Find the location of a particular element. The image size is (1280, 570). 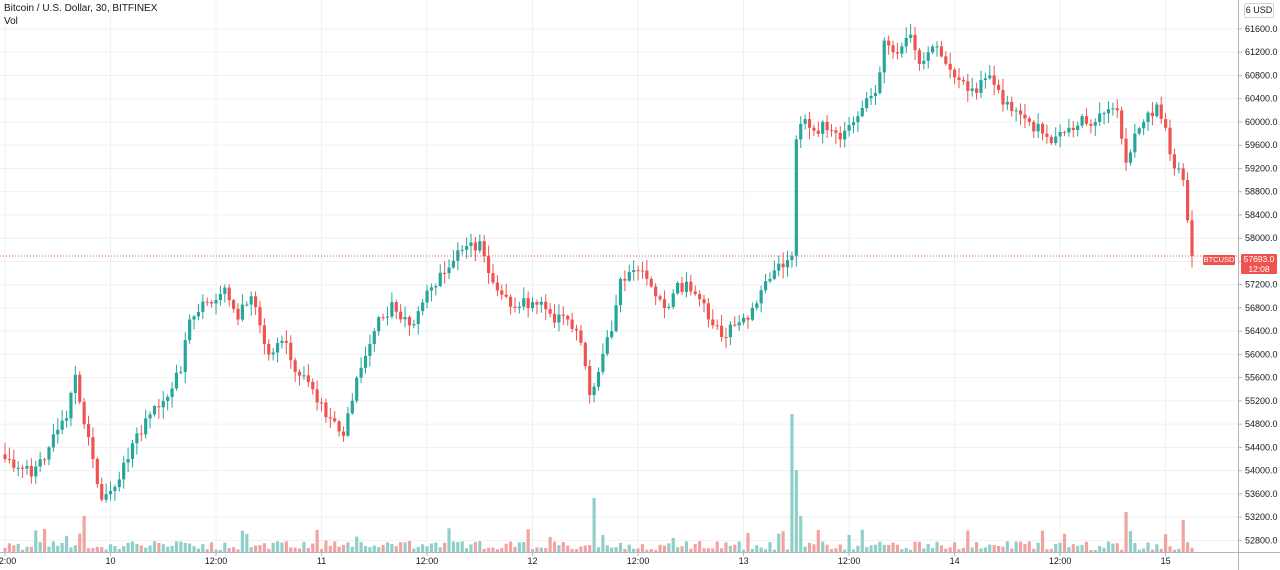

bar-countdown: 12:08 is located at coordinates (1259, 269).